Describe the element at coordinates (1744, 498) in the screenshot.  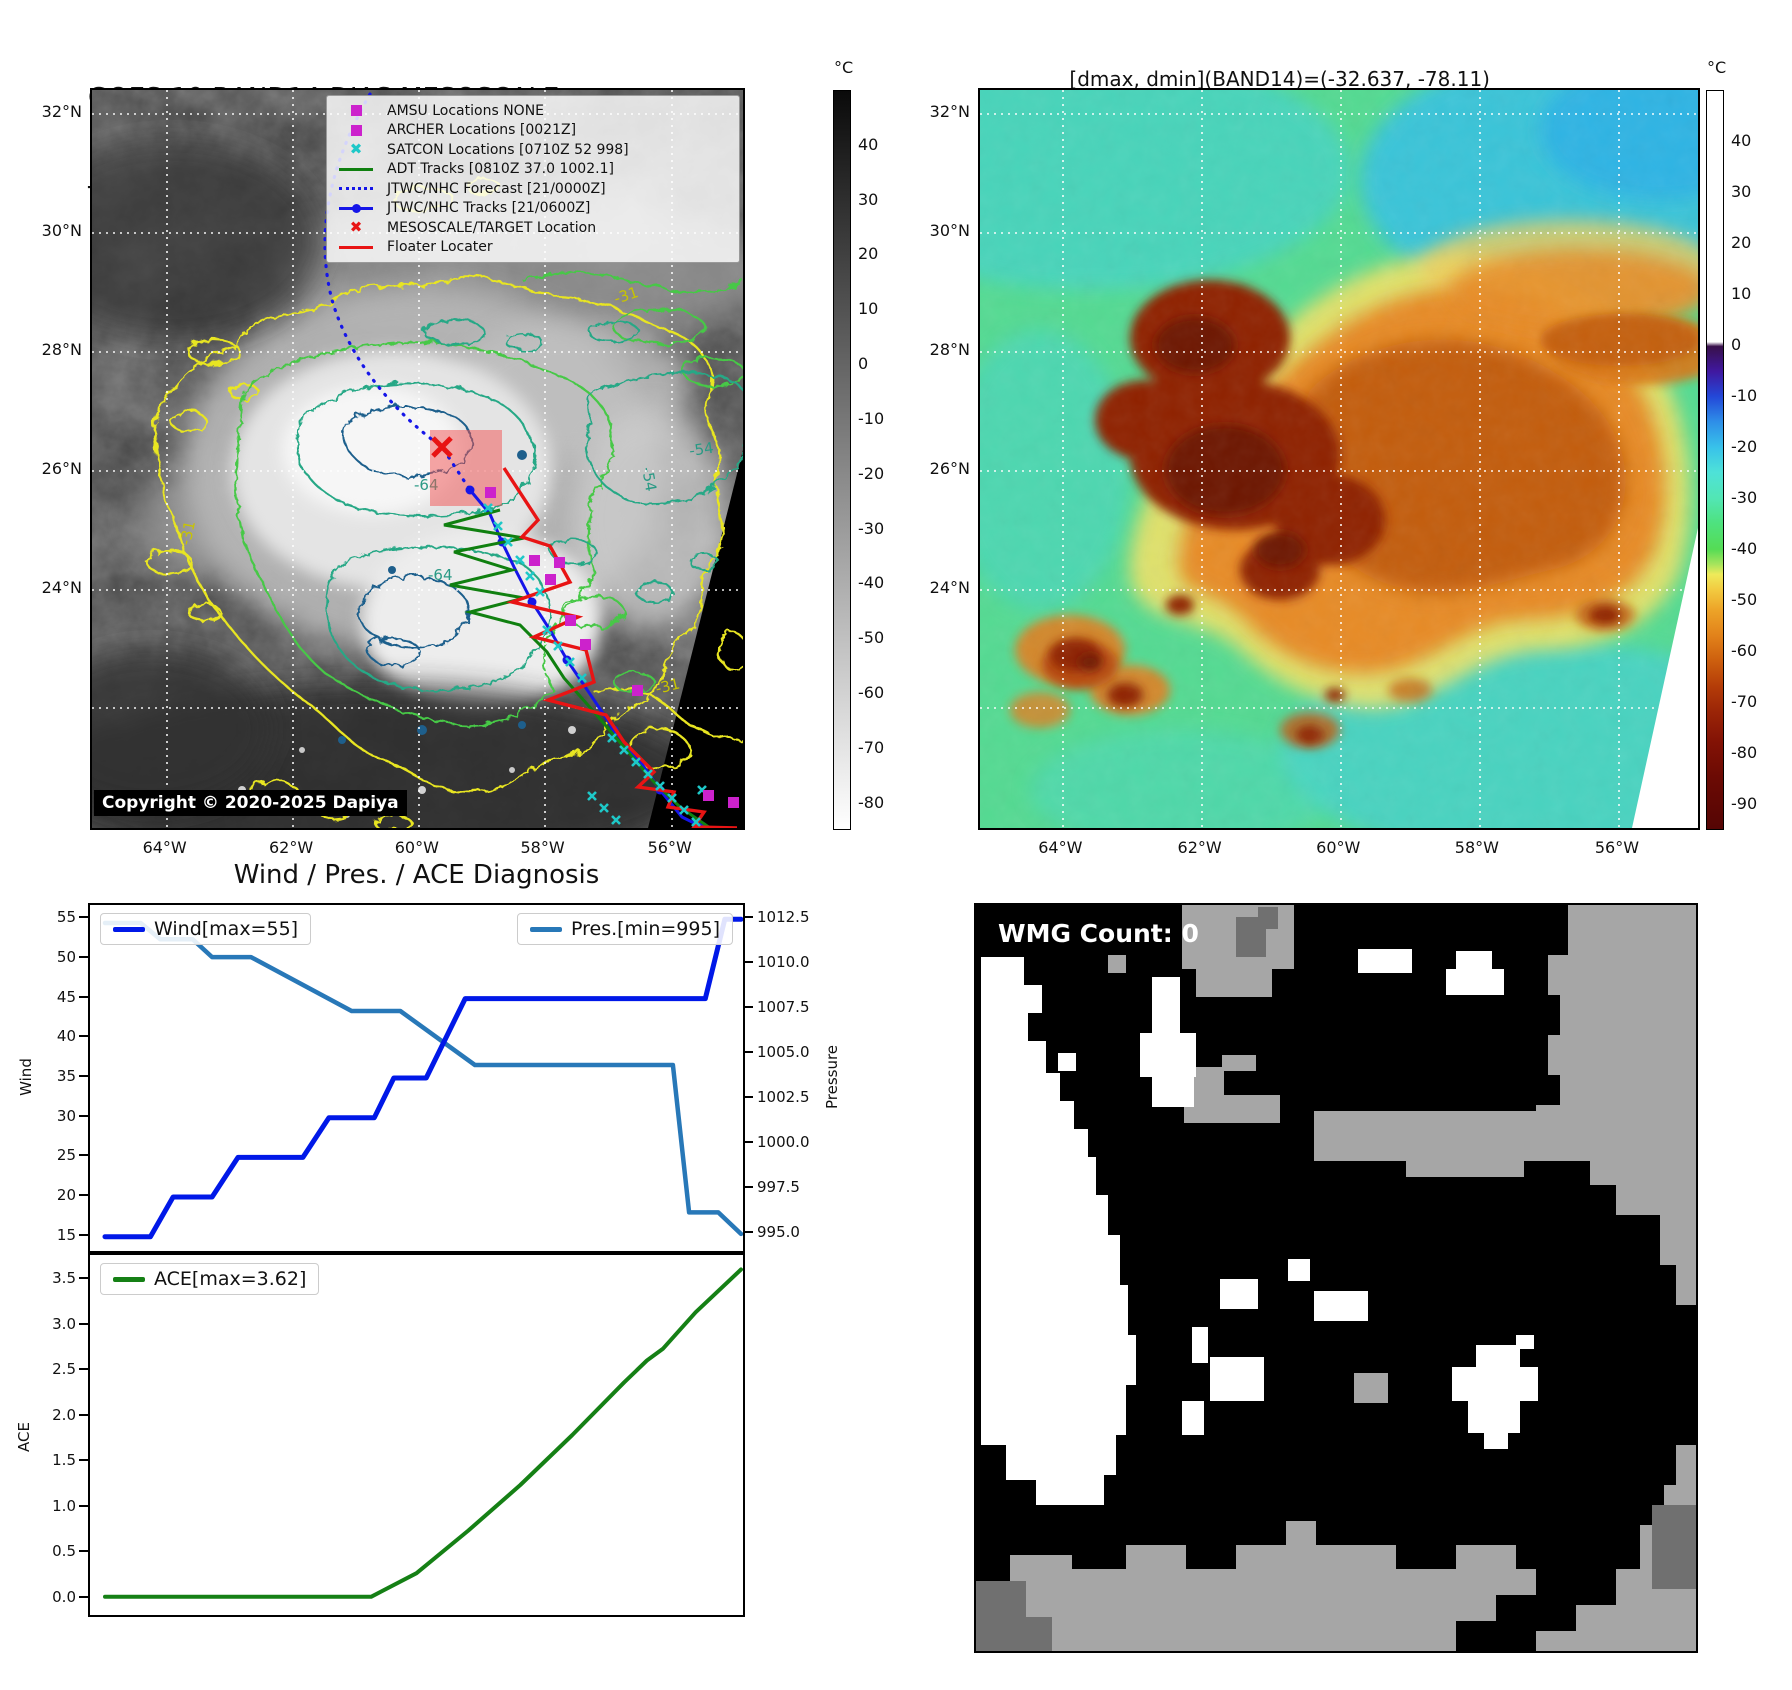
I see `colorbar-tick-label: -30` at that location.